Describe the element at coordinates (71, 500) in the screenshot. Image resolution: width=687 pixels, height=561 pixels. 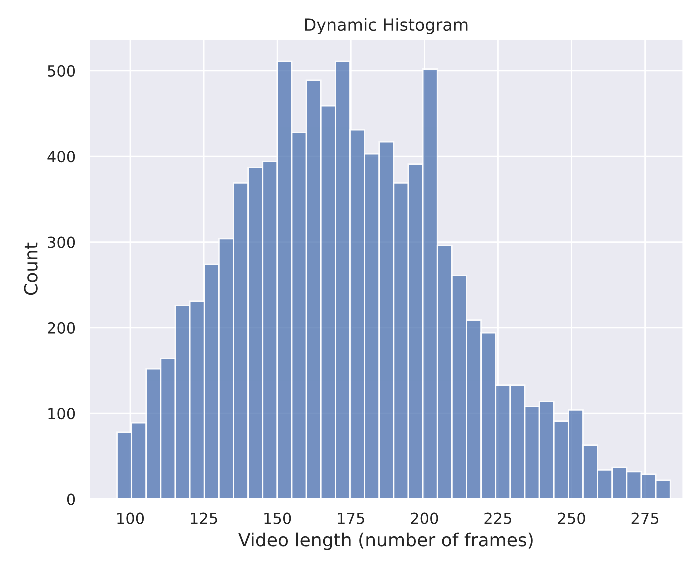
I see `y-tick-label: 0` at that location.